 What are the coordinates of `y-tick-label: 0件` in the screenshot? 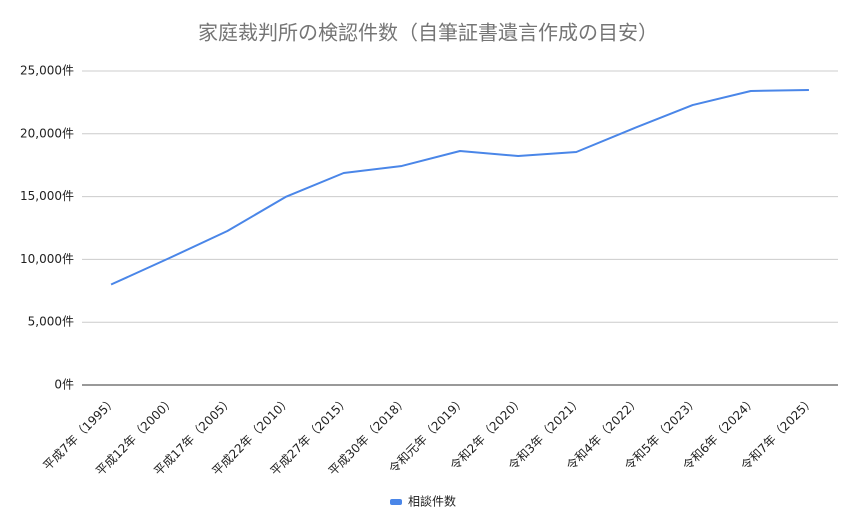 It's located at (64, 385).